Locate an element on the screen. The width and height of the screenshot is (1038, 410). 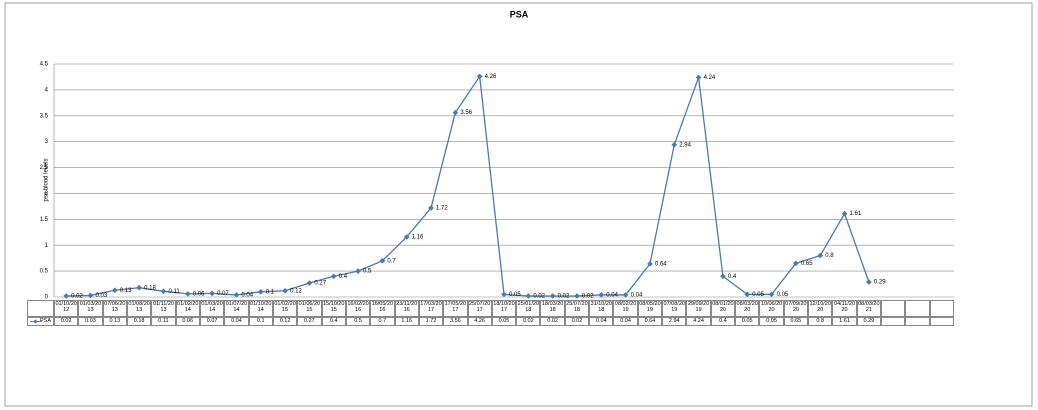
x-tick-label: 07/06/2013 is located at coordinates (114, 308).